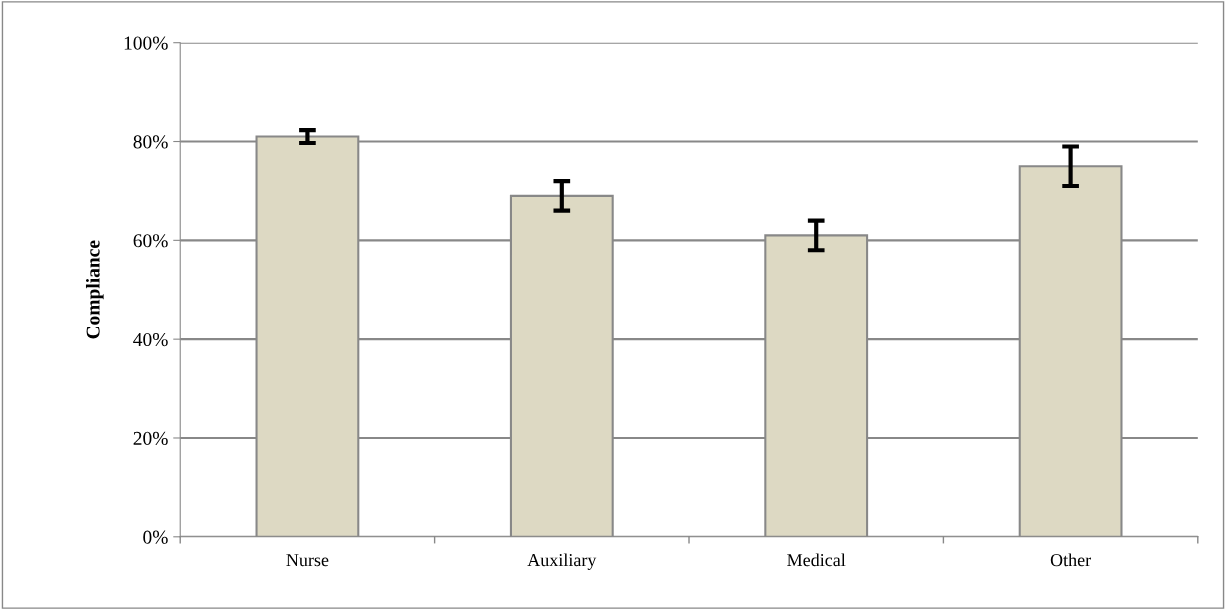 The width and height of the screenshot is (1226, 610). Describe the element at coordinates (150, 241) in the screenshot. I see `y-tick-label: 60%` at that location.